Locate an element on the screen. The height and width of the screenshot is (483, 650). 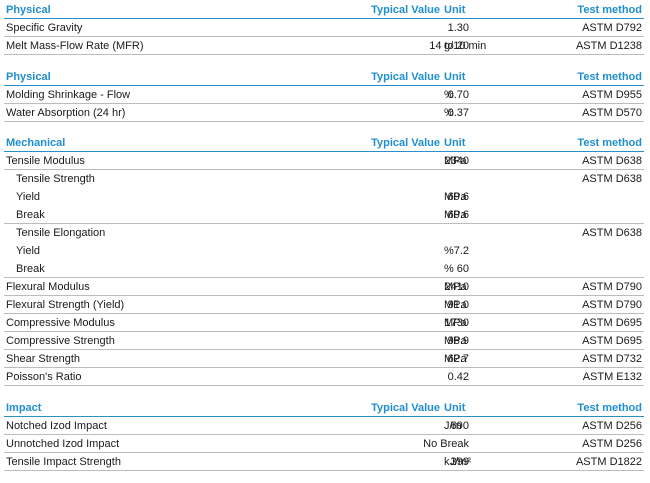
property-name: Compressive Strength is located at coordinates (60, 341).